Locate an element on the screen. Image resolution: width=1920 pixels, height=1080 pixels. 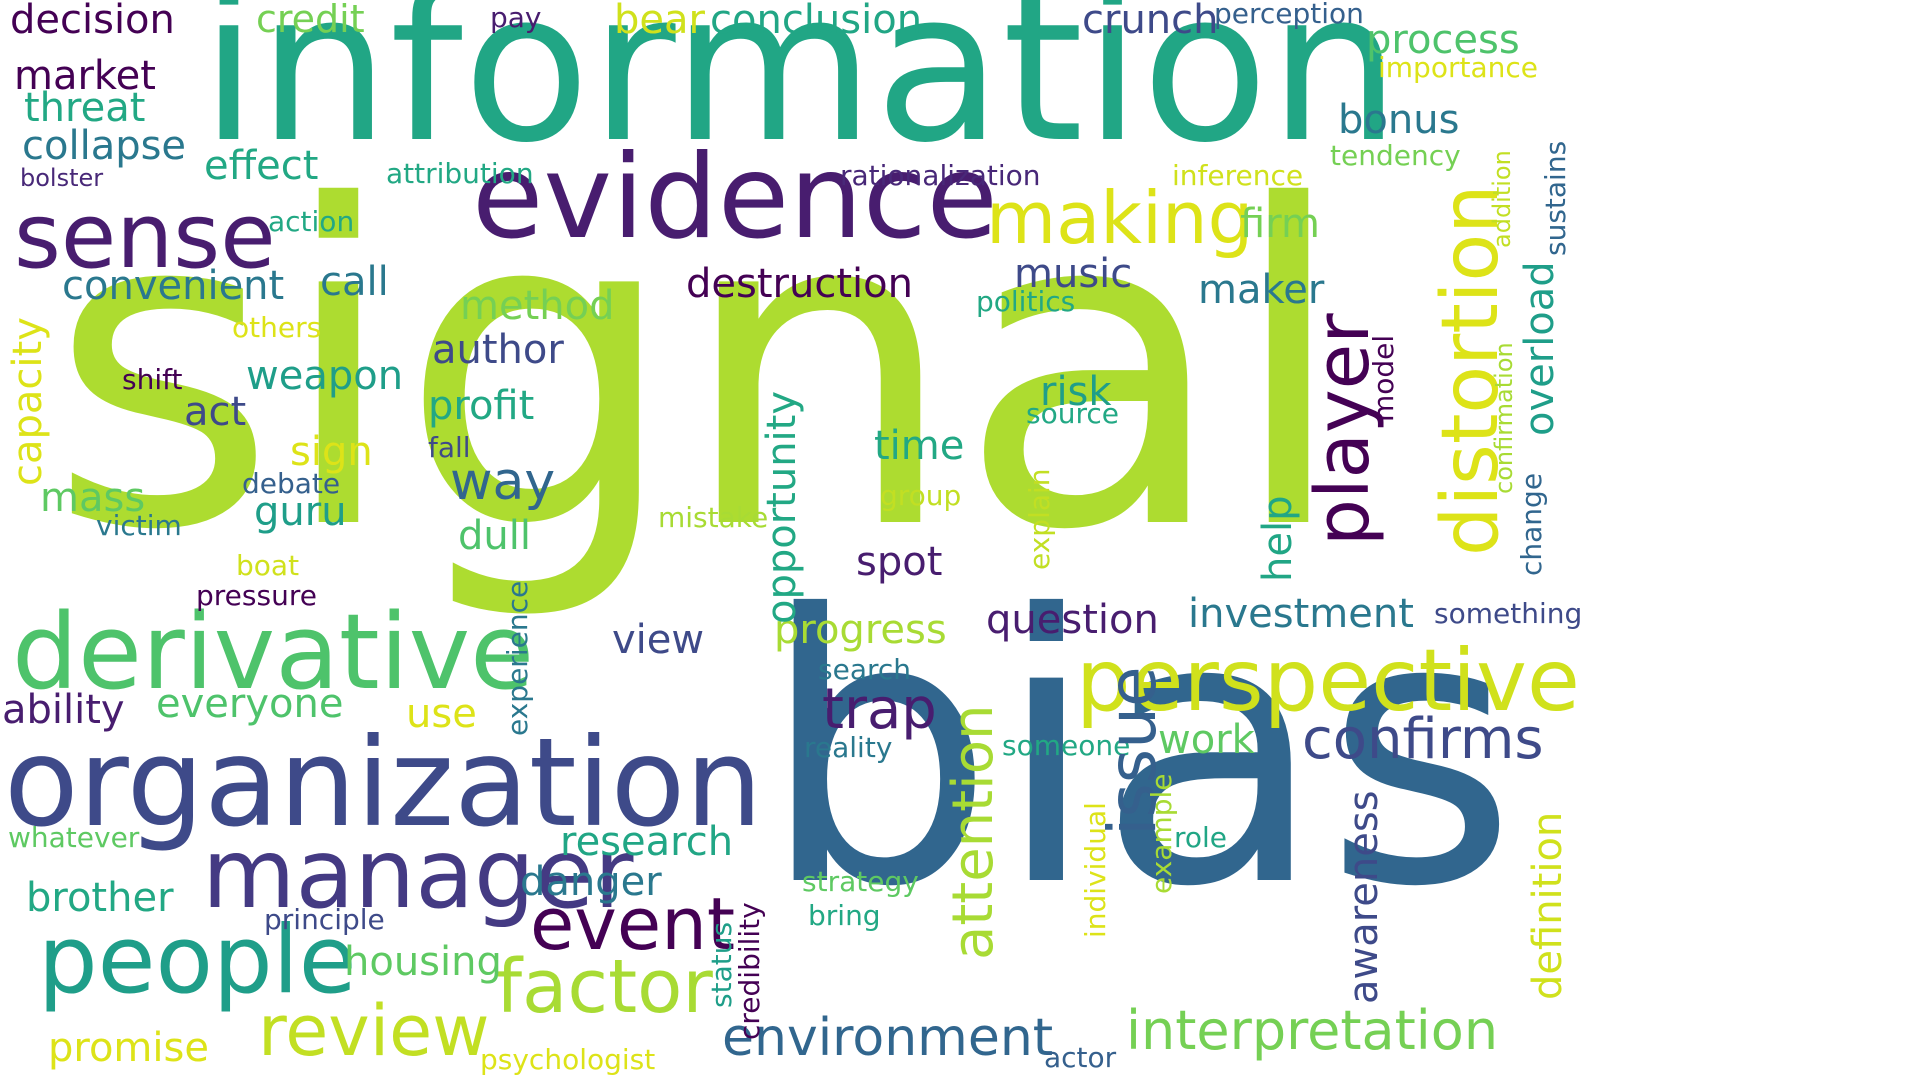
word-importance: importance is located at coordinates (1458, 67).